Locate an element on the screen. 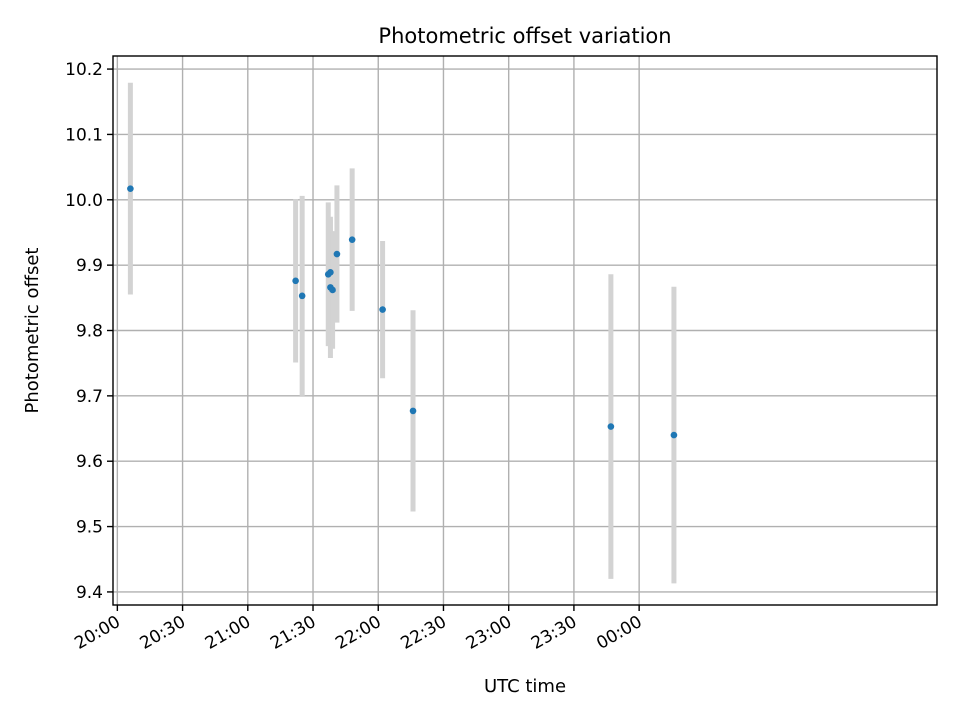 The width and height of the screenshot is (960, 720). y-tick-label: 9.5 is located at coordinates (89, 528).